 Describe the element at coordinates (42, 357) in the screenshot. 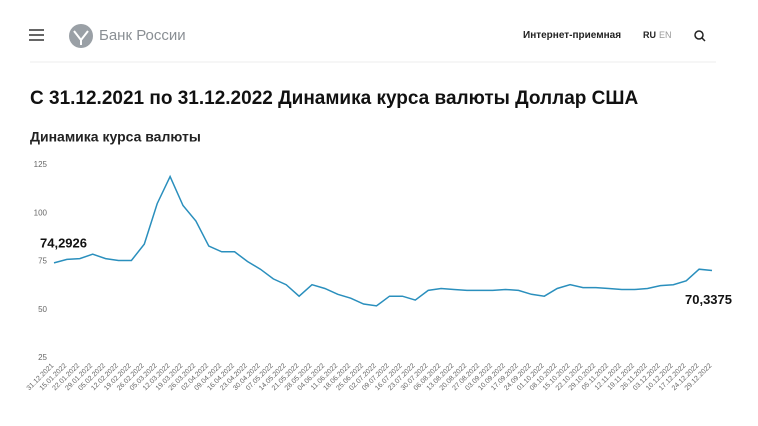

I see `y-tick-label: 25` at that location.